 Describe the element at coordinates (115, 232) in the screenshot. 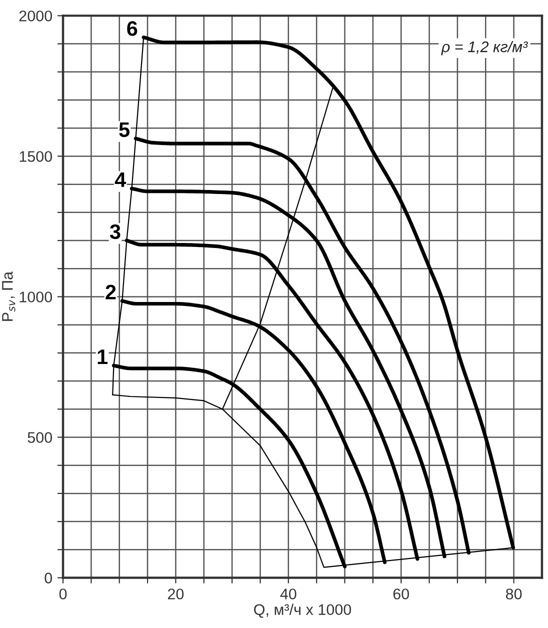

I see `series-label: 3` at that location.